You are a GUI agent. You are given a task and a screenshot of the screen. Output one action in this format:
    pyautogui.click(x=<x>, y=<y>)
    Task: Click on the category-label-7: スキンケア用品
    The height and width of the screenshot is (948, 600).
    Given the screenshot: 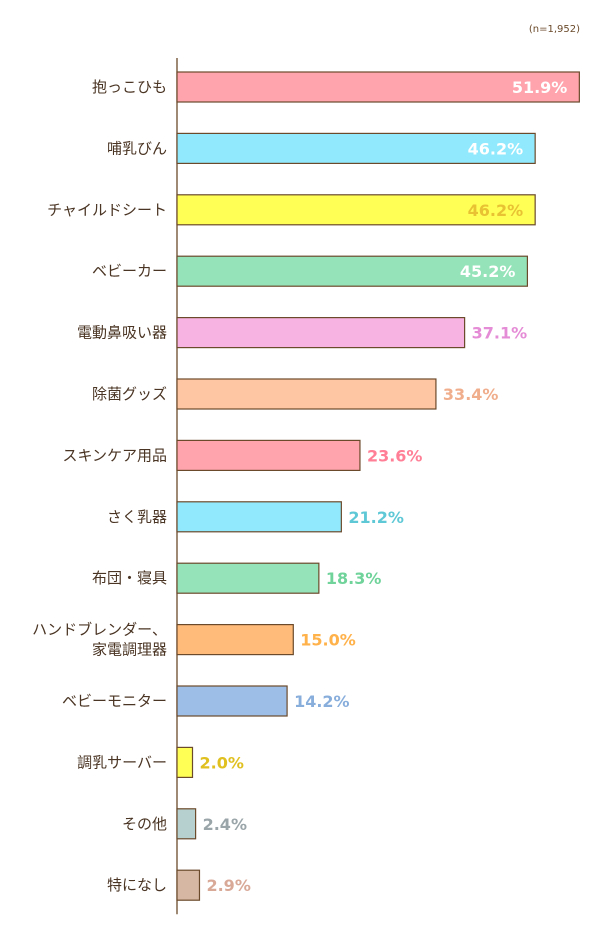 What is the action you would take?
    pyautogui.click(x=114, y=455)
    